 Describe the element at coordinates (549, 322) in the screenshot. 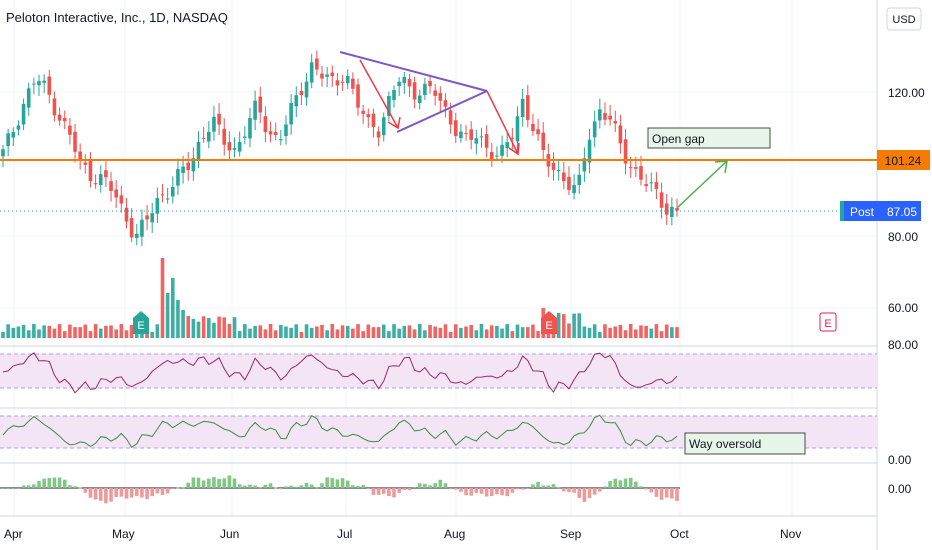

I see `earnings-marker-aug: E` at that location.